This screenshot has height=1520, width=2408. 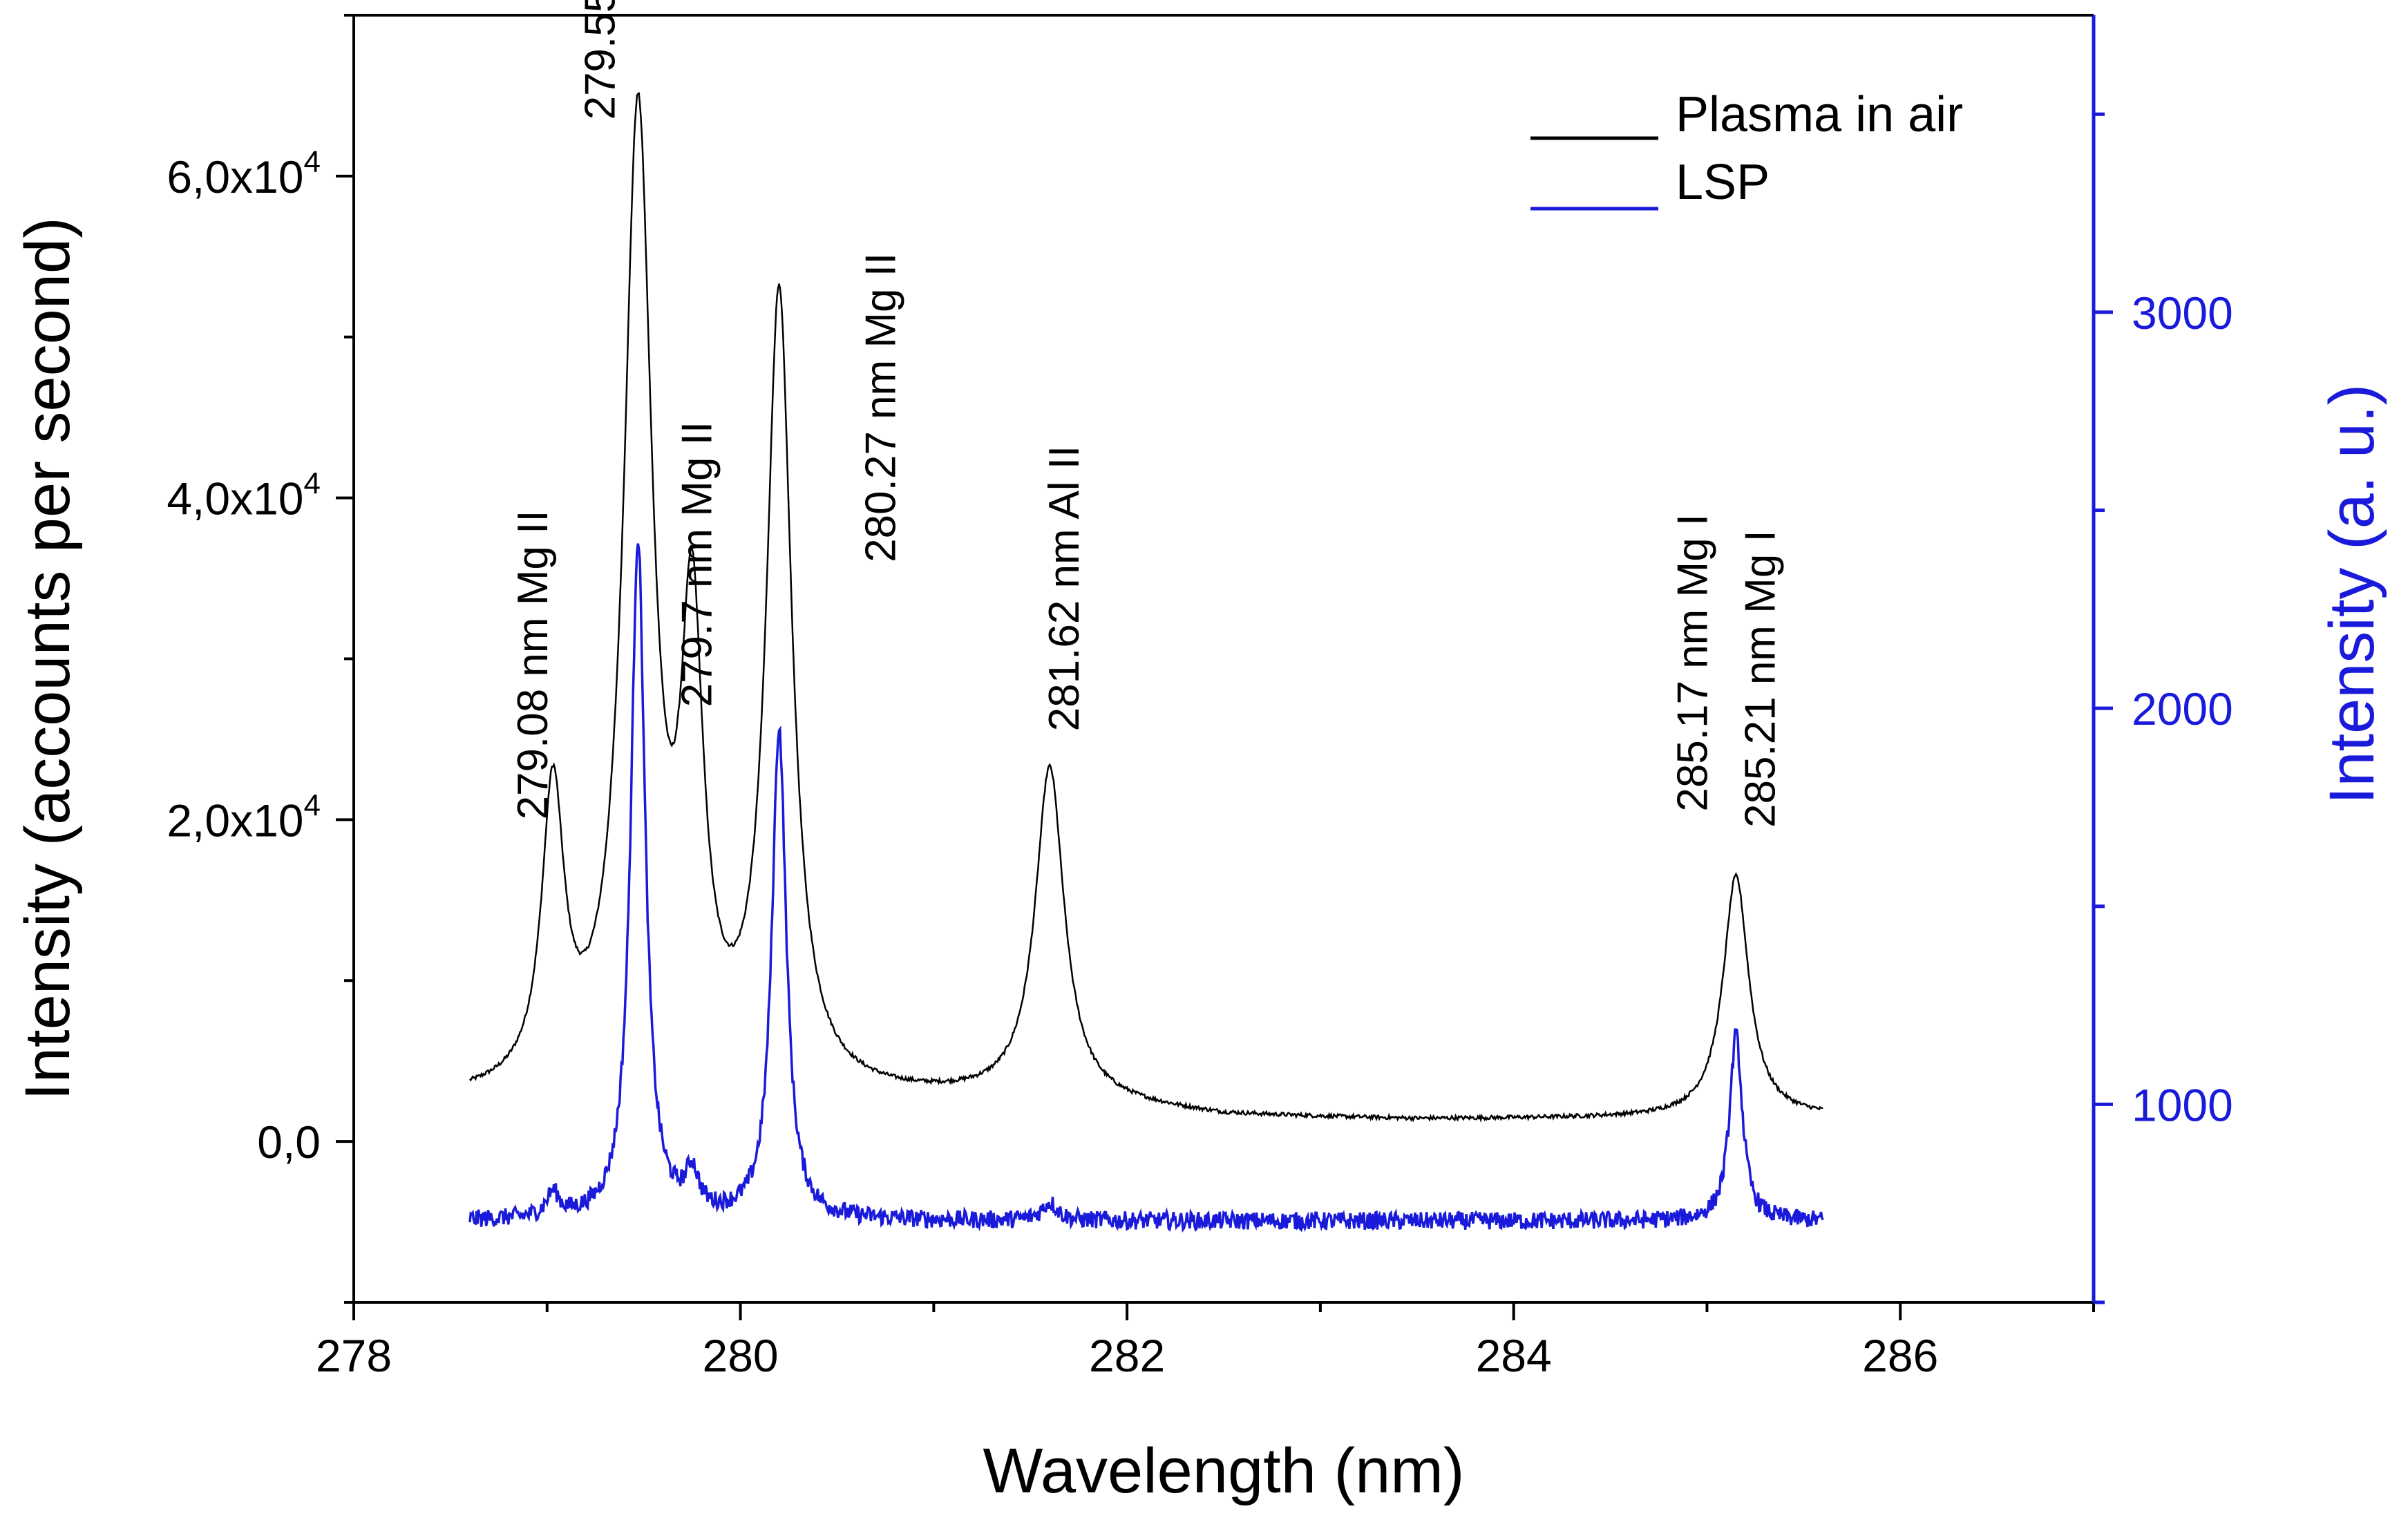 I want to click on y-left-tick-label-1: 2,0x10⁴, so click(x=244, y=817).